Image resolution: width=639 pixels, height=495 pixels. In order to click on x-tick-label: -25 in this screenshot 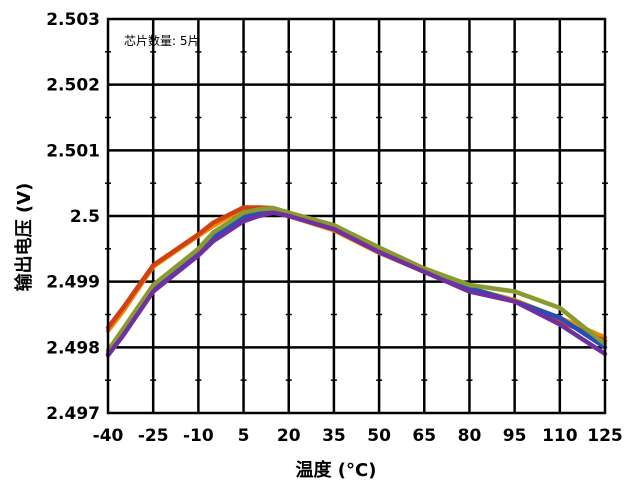, I will do `click(153, 436)`.